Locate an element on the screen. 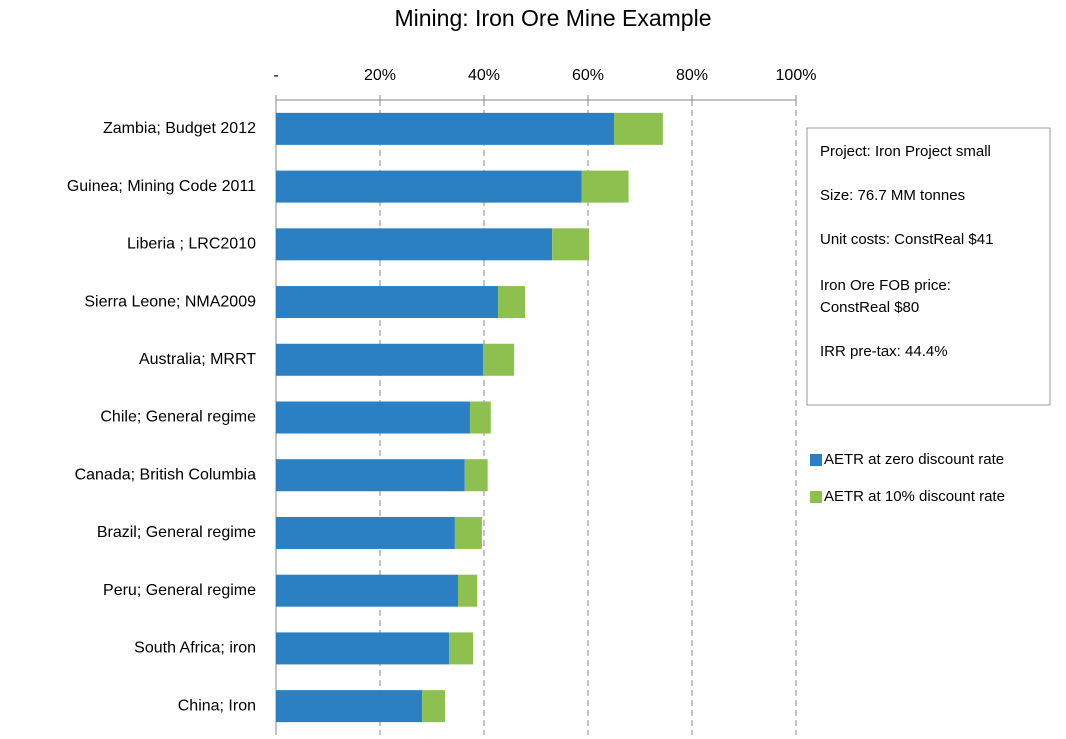 The image size is (1066, 739). y-tick-label: Australia; MRRT is located at coordinates (197, 359).